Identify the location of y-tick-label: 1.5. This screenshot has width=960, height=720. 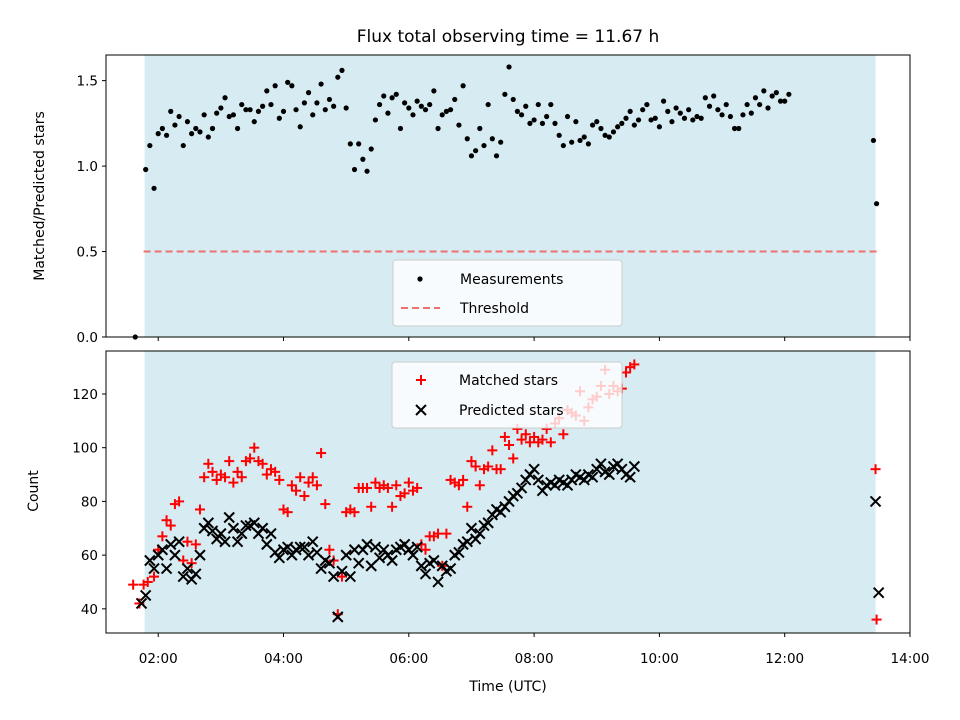
(87, 82).